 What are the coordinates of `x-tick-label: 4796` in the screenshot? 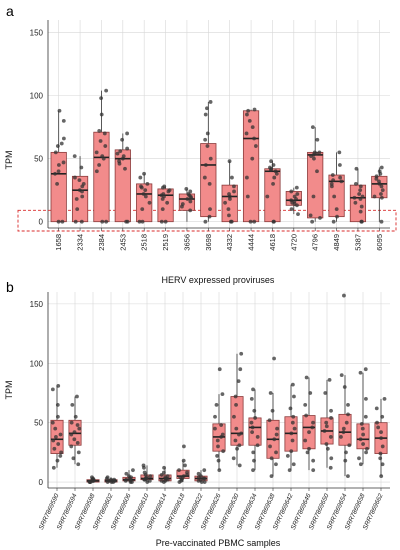 It's located at (315, 242).